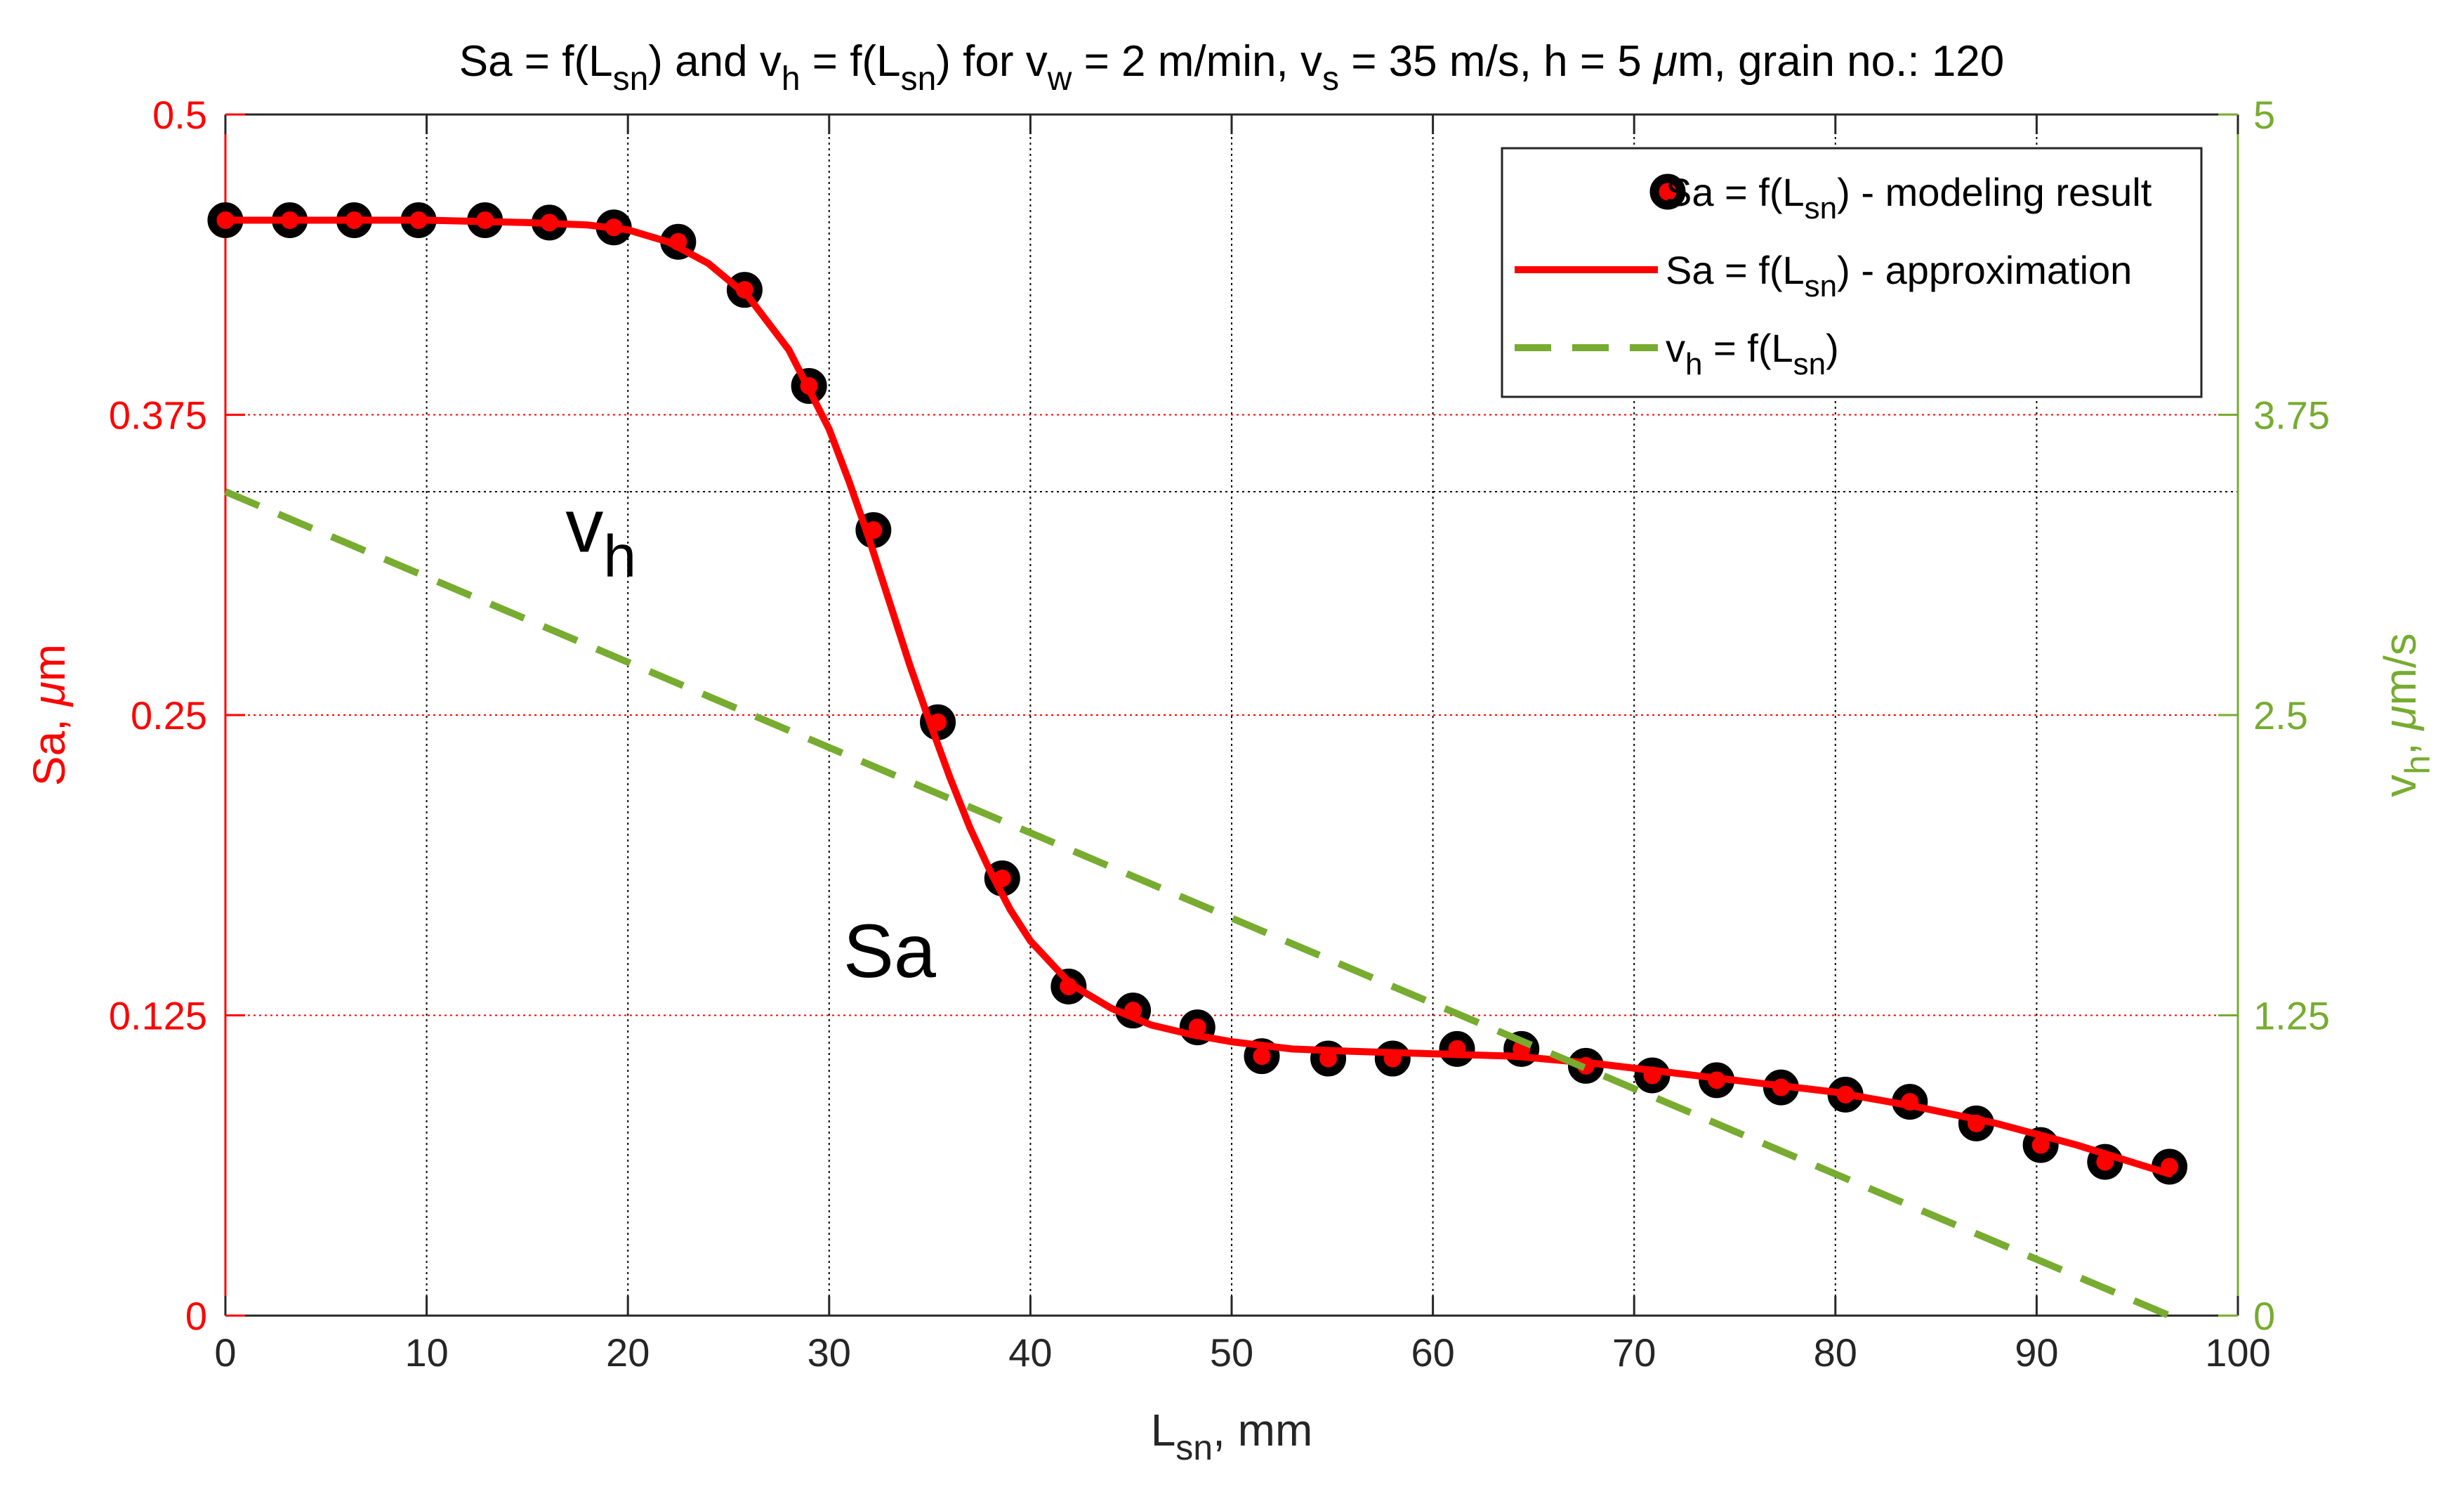  I want to click on y-left-tick-label: 0, so click(196, 1316).